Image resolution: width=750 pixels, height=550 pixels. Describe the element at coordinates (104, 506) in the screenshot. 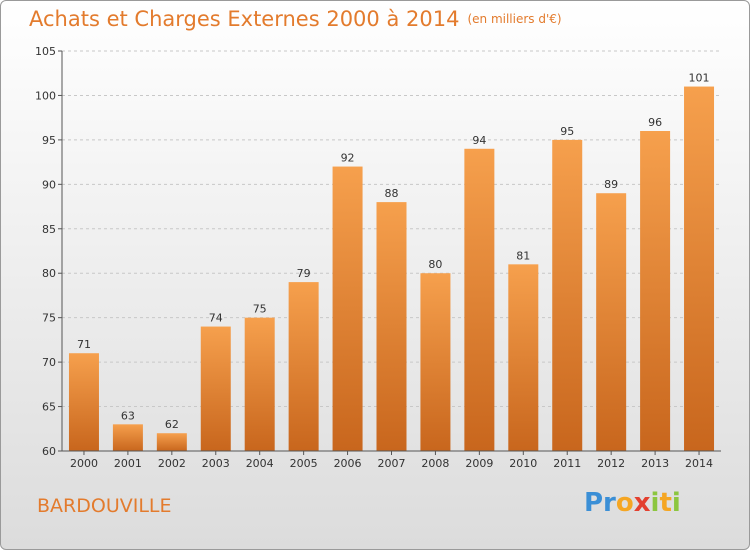

I see `location-label: BARDOUVILLE` at that location.